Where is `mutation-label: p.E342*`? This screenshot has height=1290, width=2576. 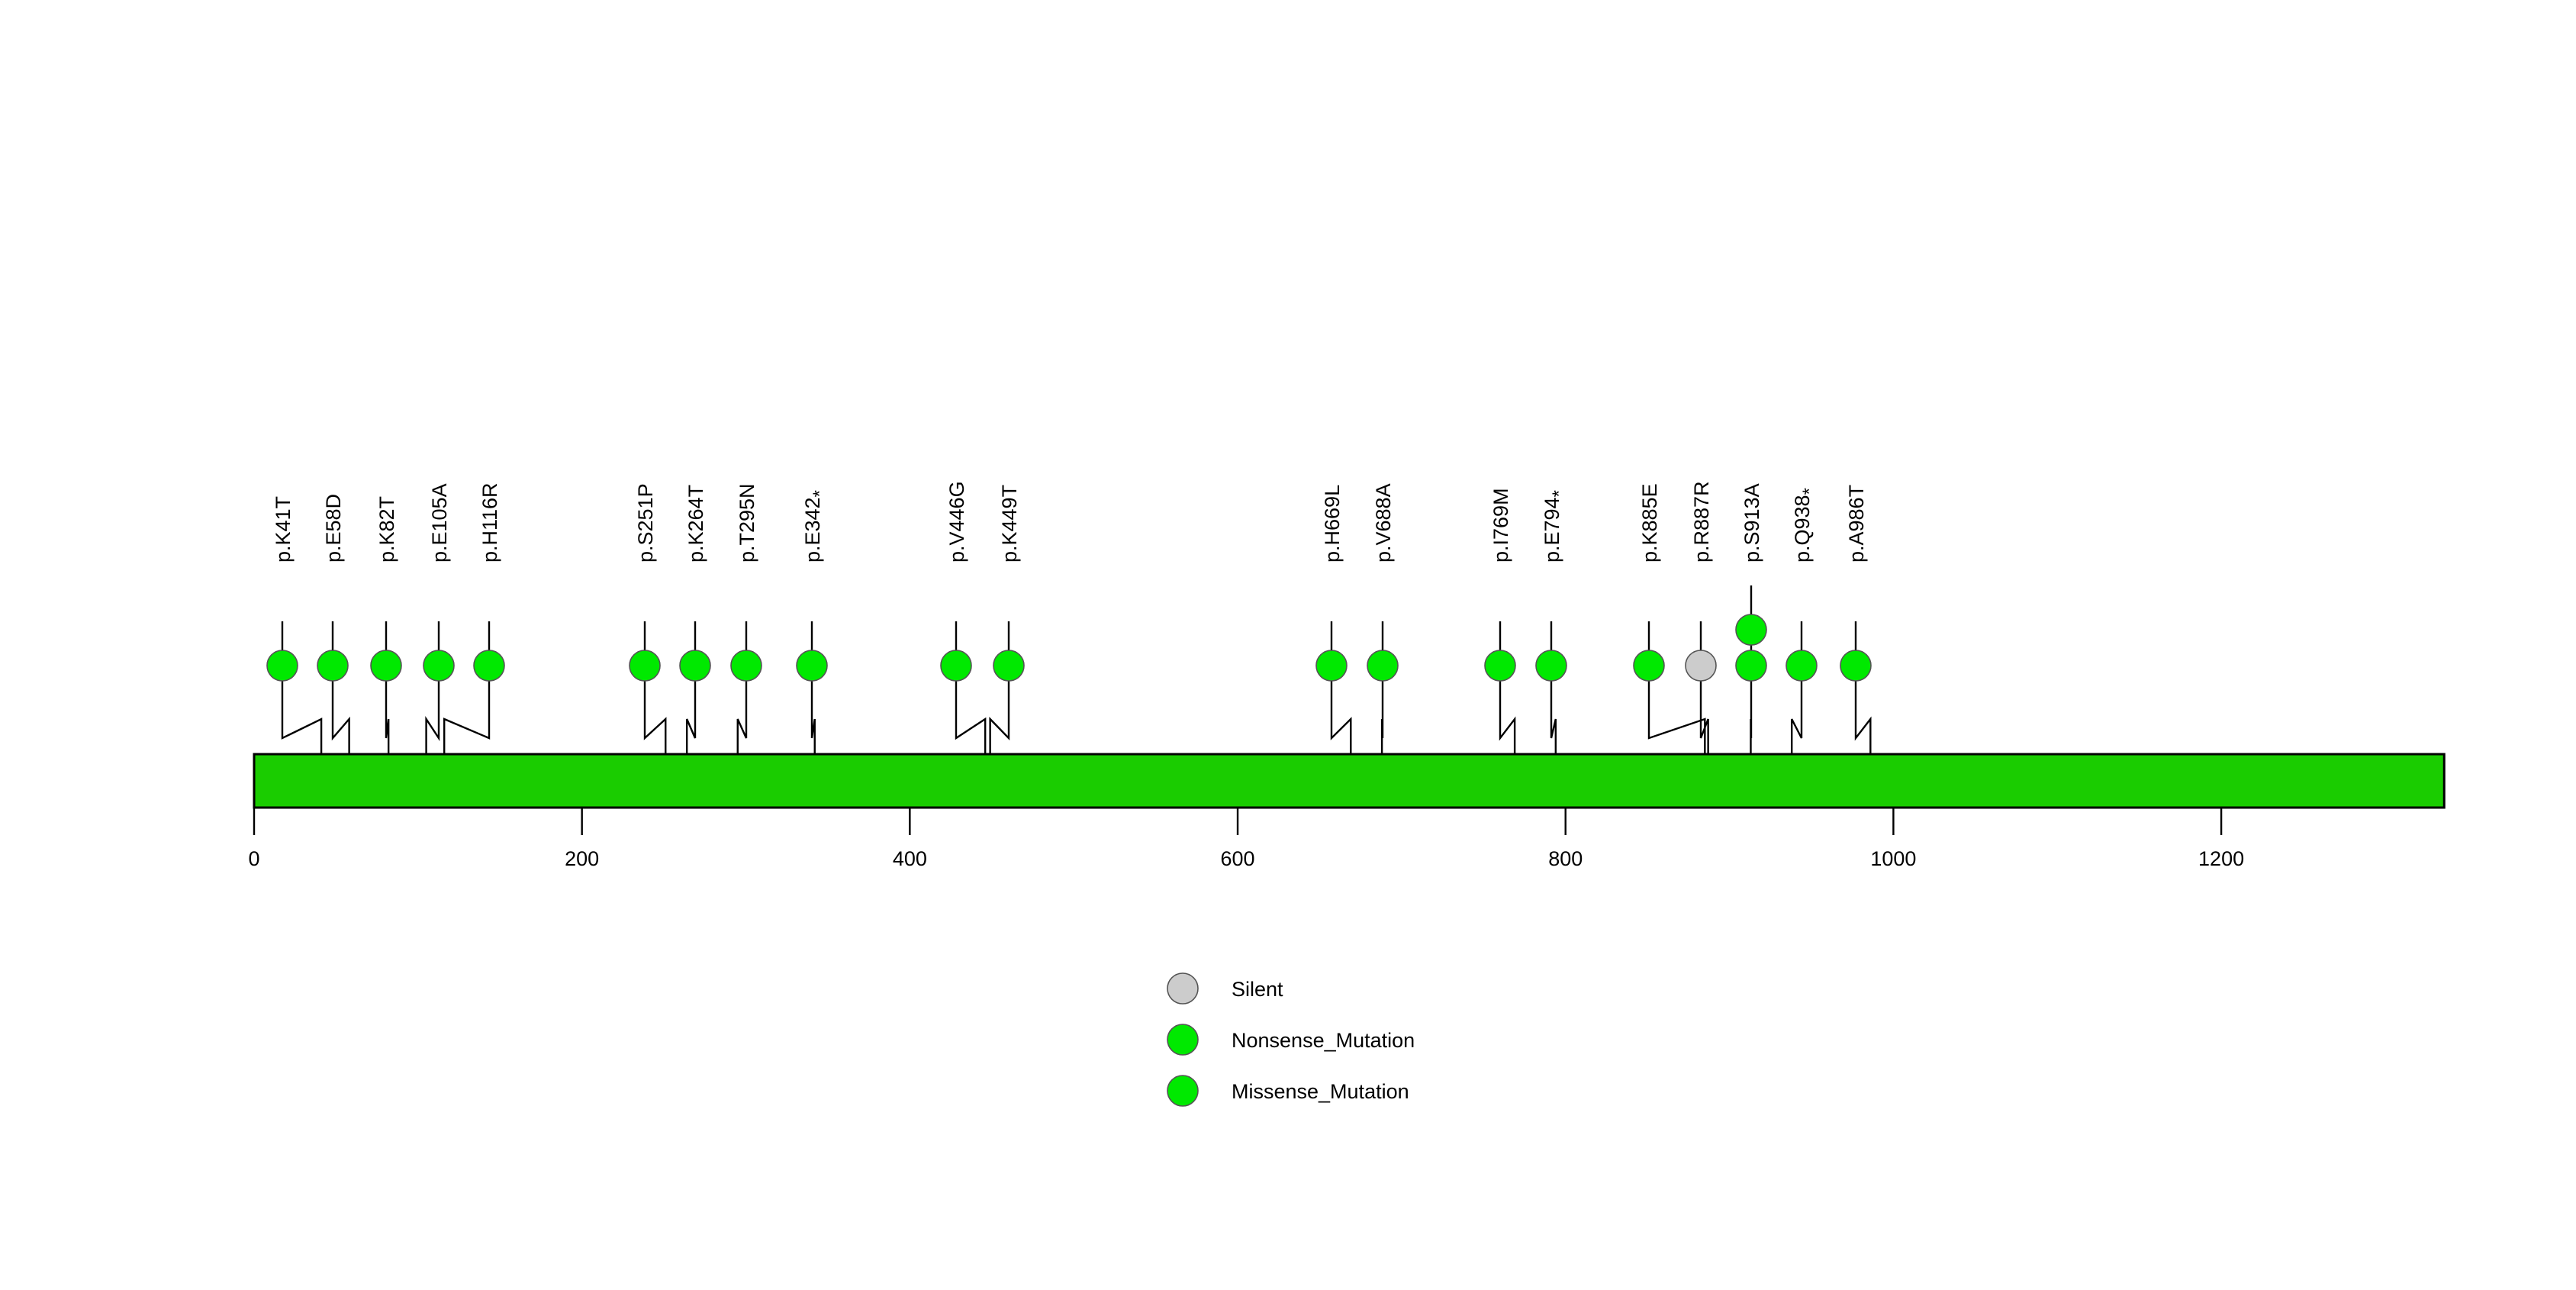
mutation-label: p.E342* is located at coordinates (815, 526).